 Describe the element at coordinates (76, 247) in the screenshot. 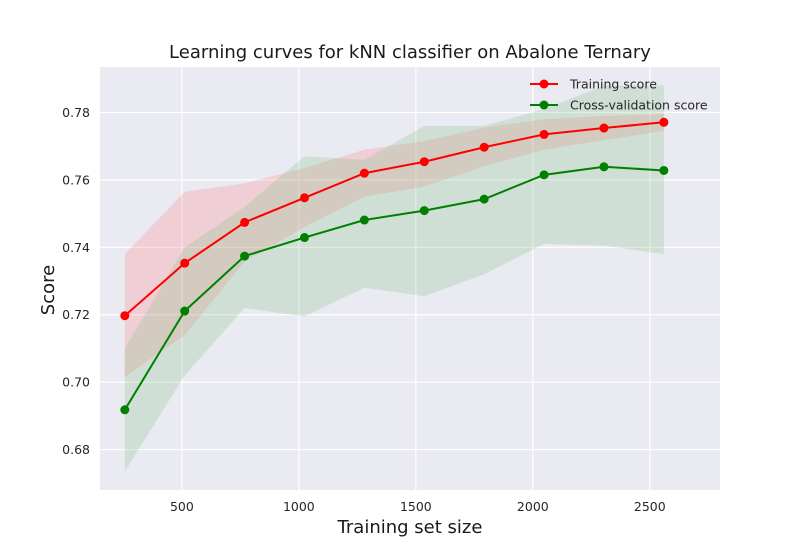

I see `y-tick-label: 0.74` at that location.